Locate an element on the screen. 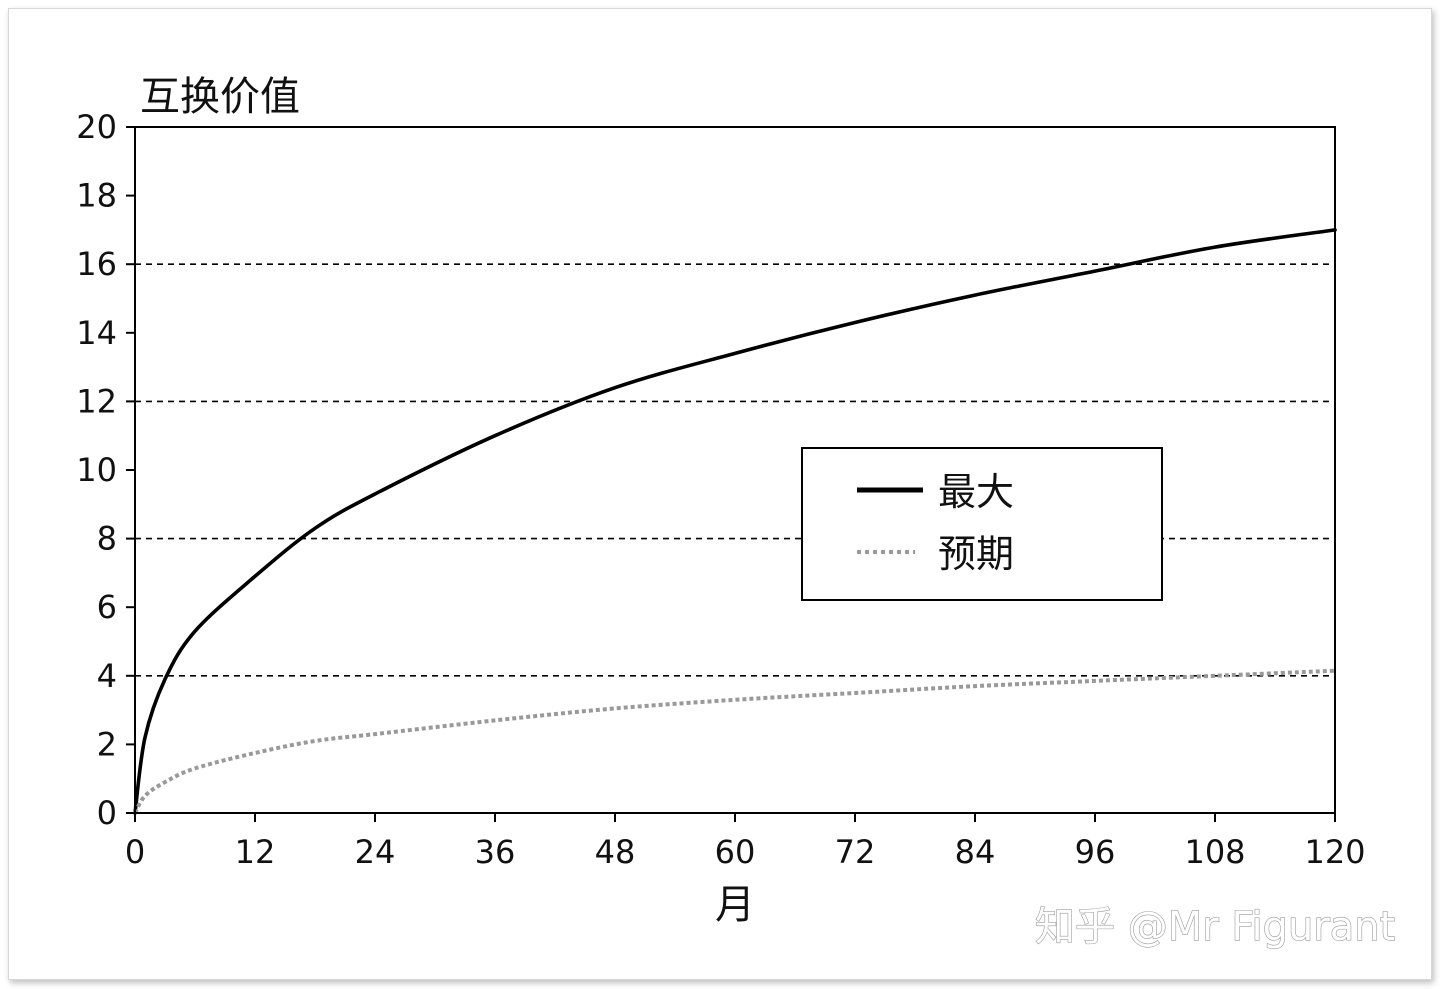 The width and height of the screenshot is (1440, 989). x-tick-label: 72 is located at coordinates (855, 852).